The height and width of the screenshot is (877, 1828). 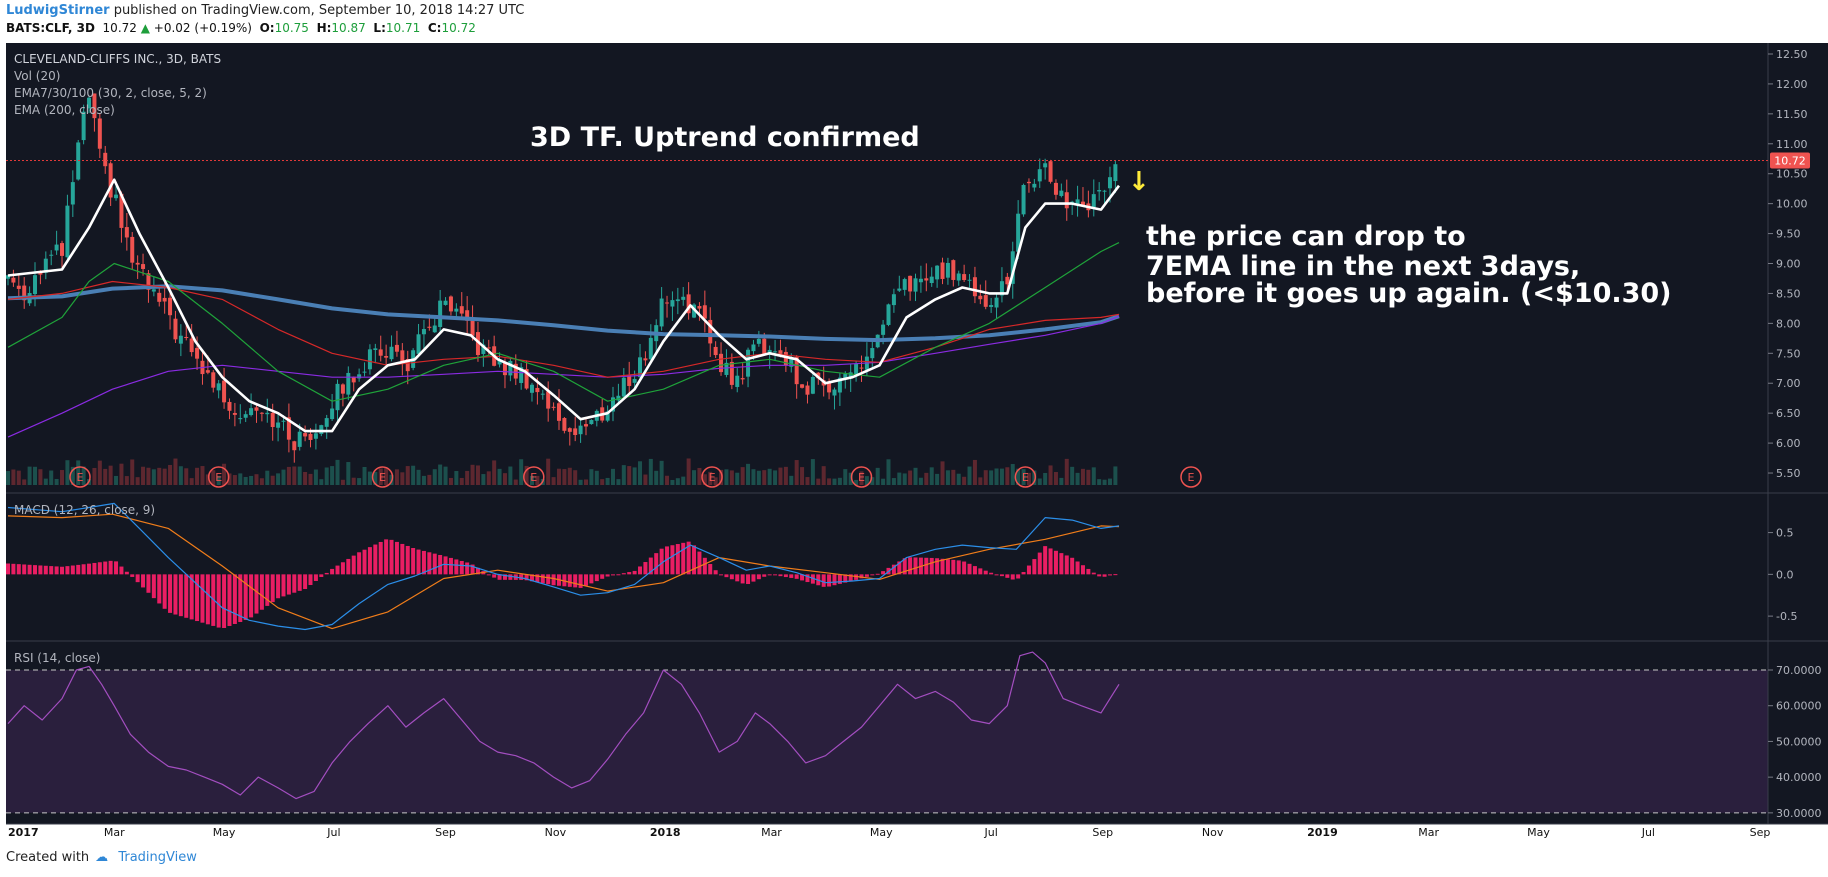 I want to click on high-label: H:, so click(x=324, y=28).